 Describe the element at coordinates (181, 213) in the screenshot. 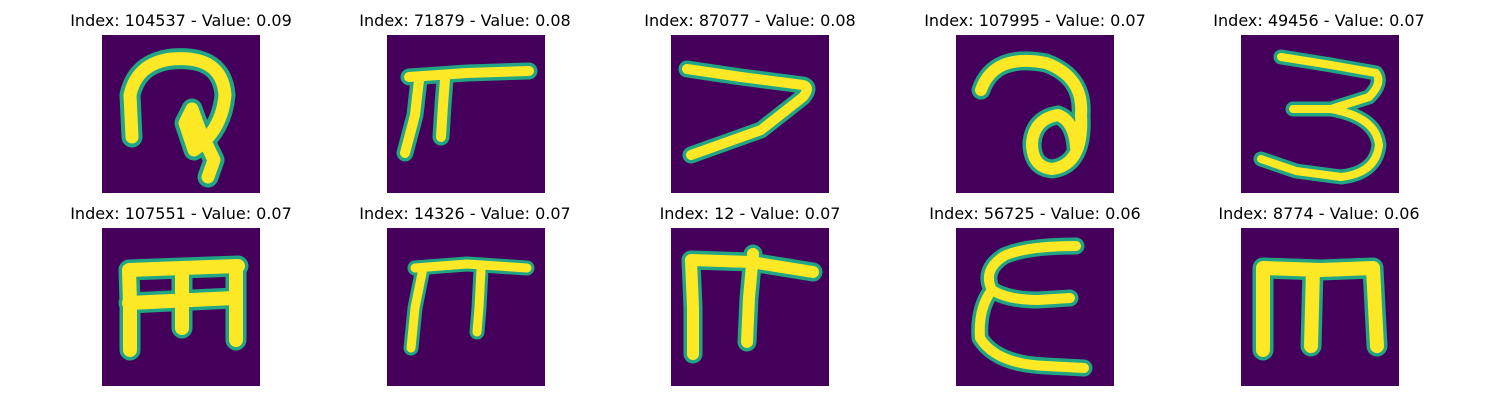

I see `panel-title-6: Index: 107551 - Value: 0.07` at that location.